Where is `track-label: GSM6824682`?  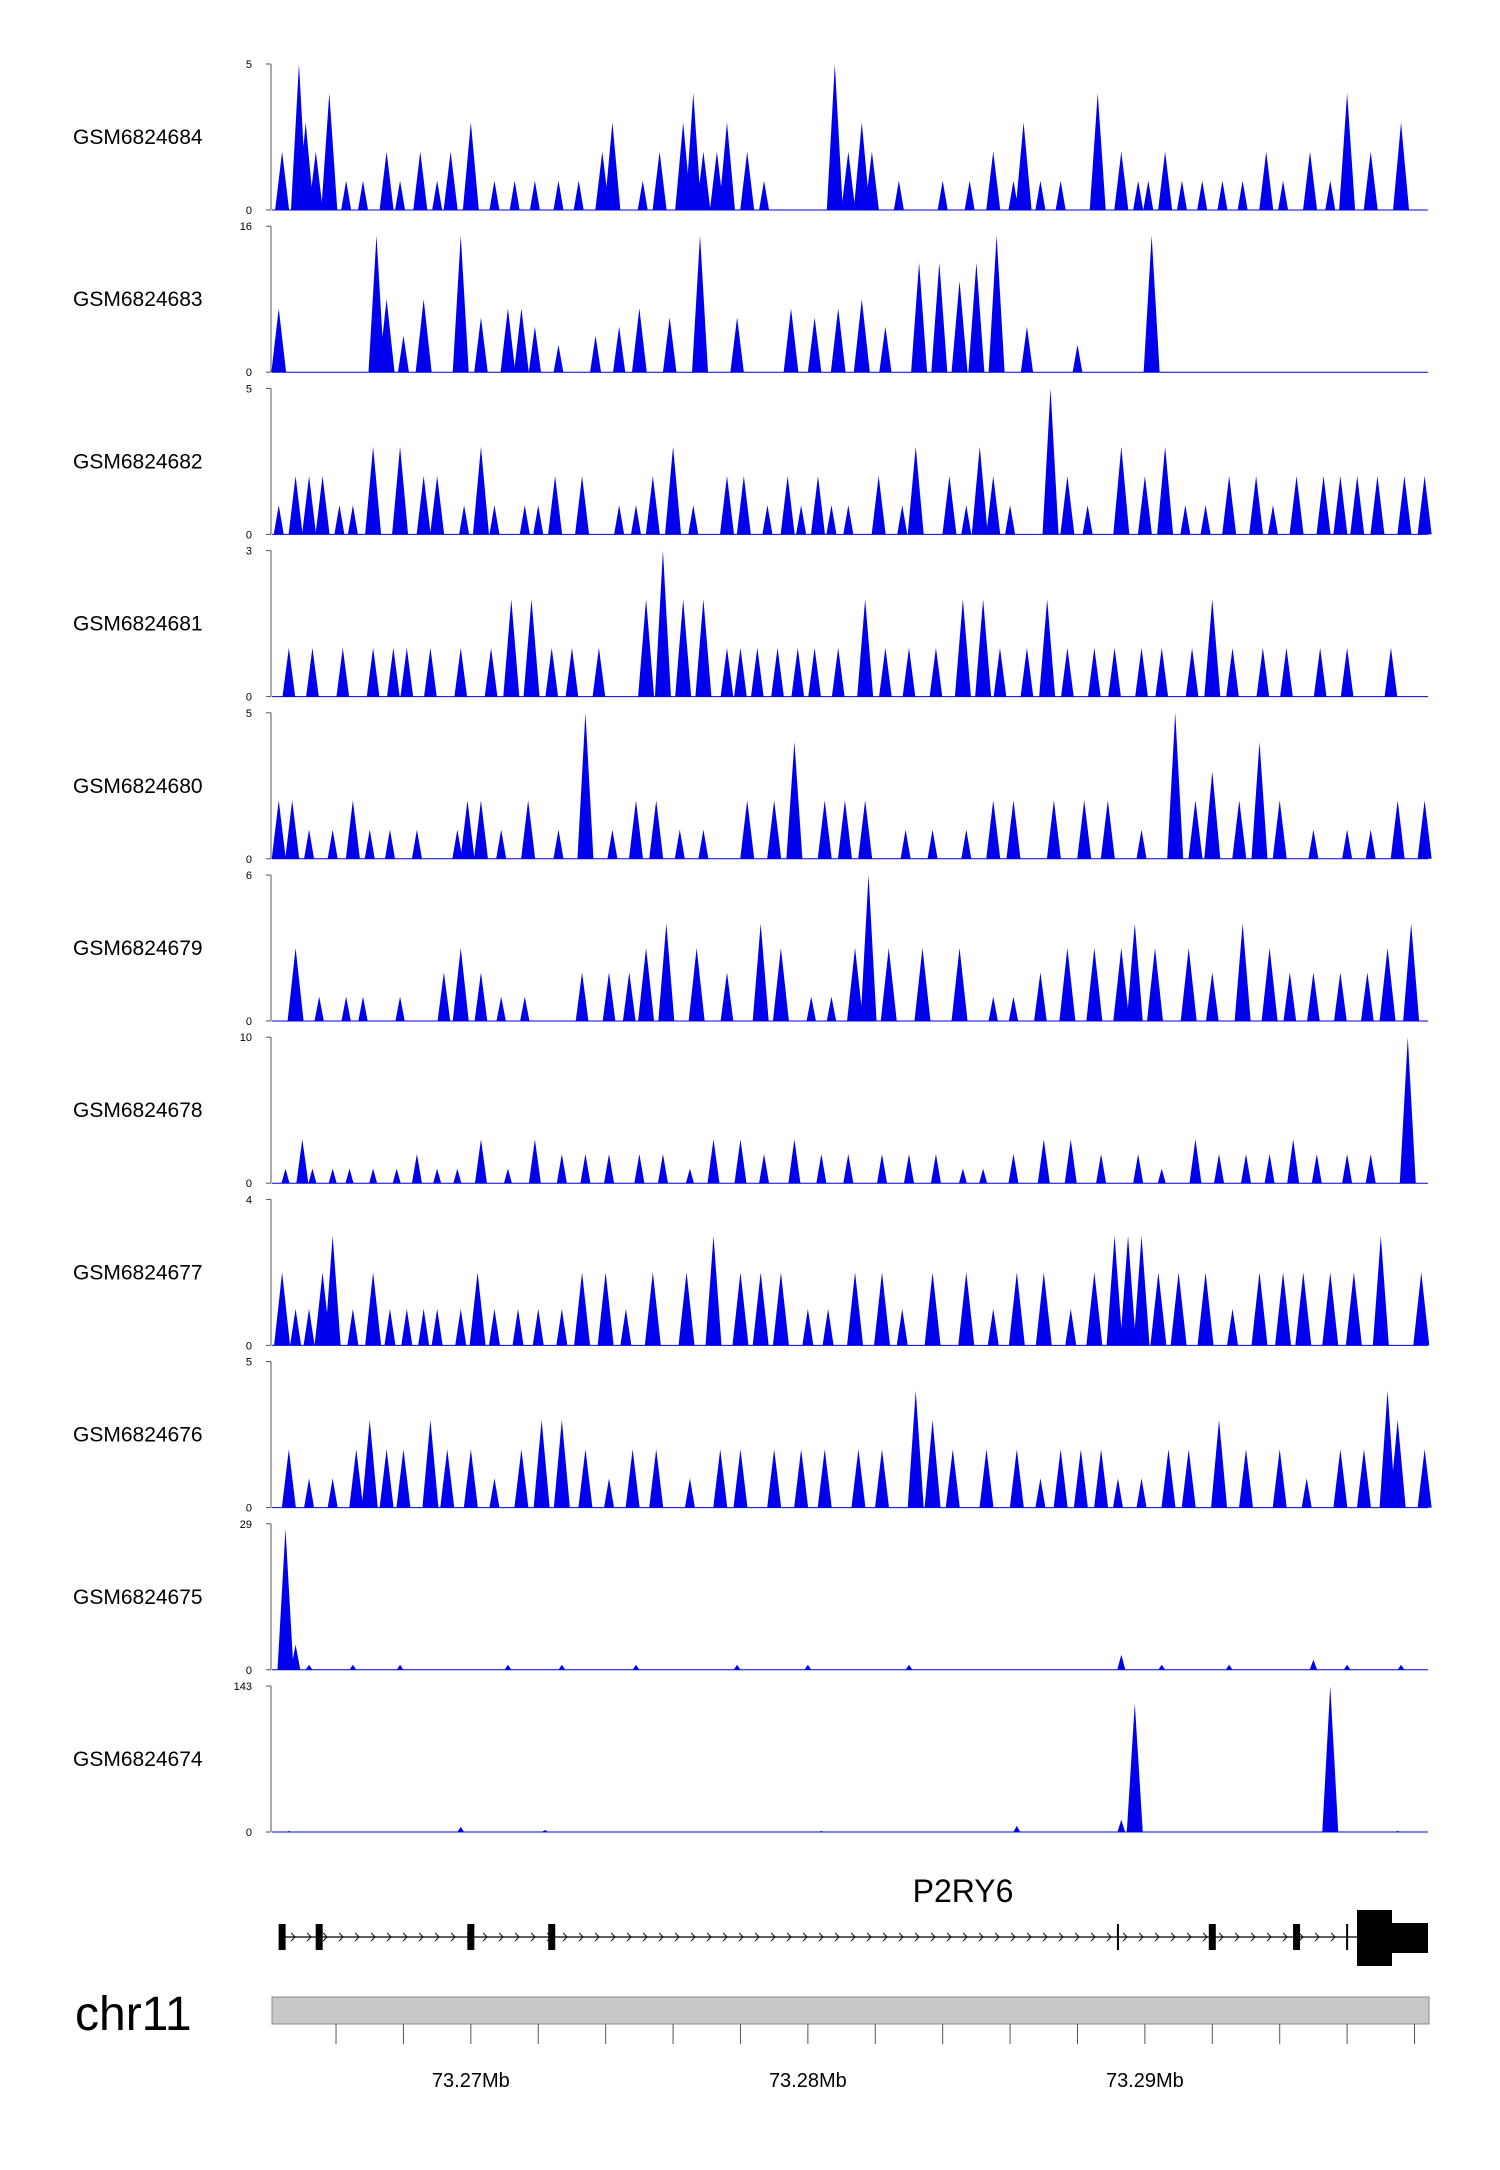 track-label: GSM6824682 is located at coordinates (138, 461).